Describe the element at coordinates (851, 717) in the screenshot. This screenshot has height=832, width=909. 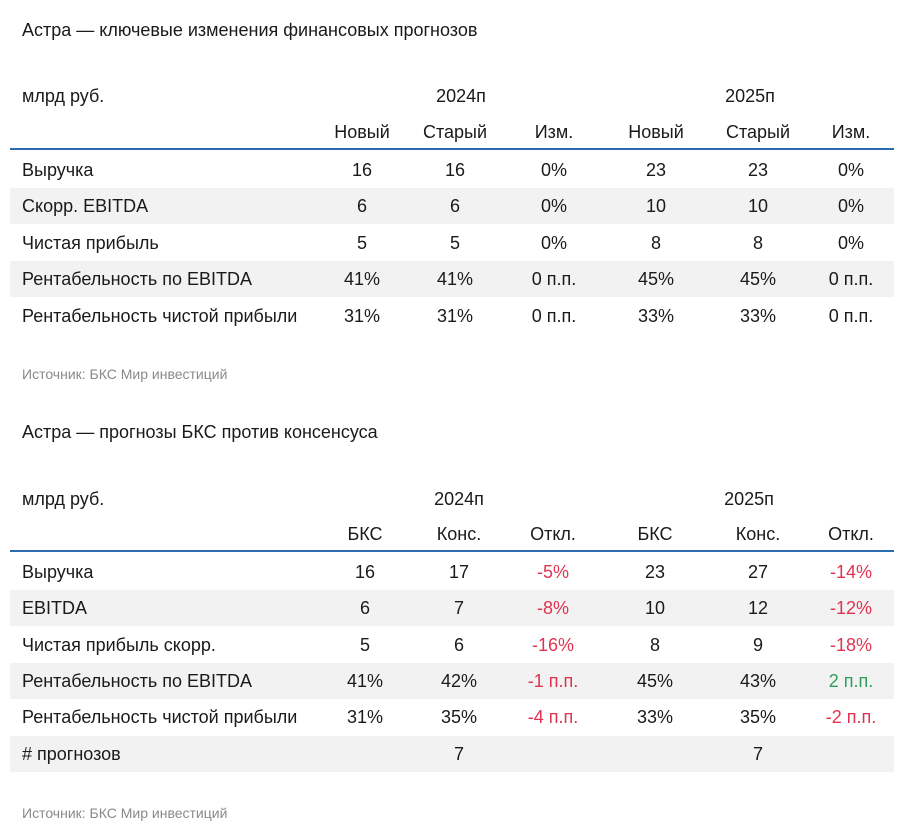
I see `cell: -2 п.п.` at that location.